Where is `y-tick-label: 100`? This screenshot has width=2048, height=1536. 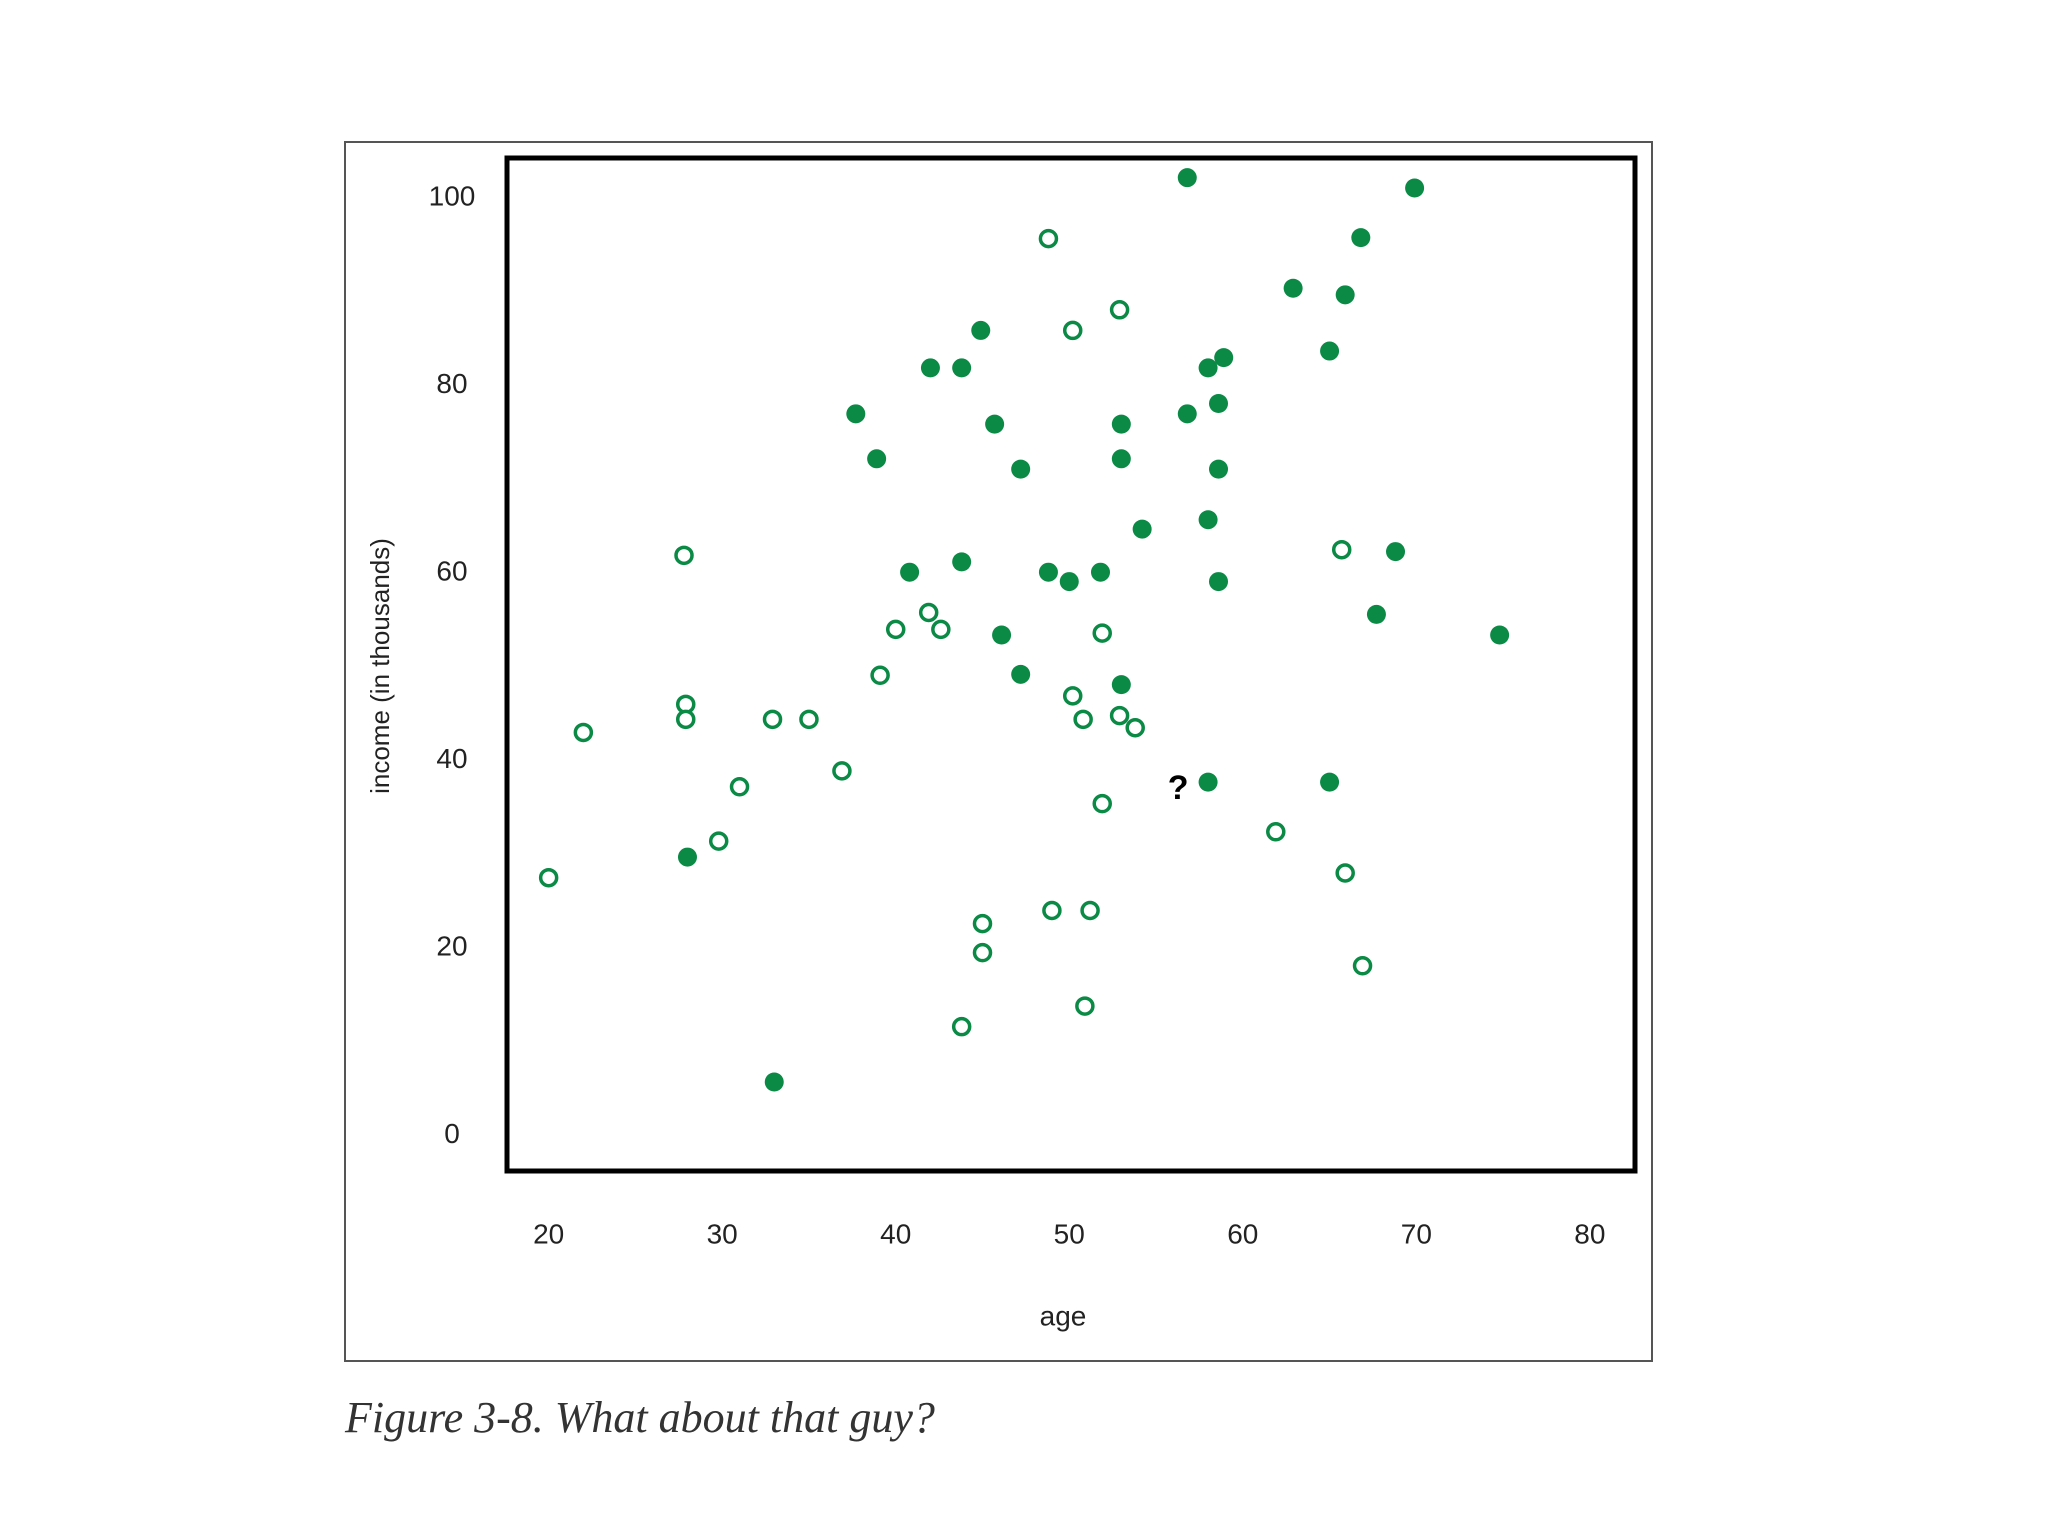 y-tick-label: 100 is located at coordinates (452, 196).